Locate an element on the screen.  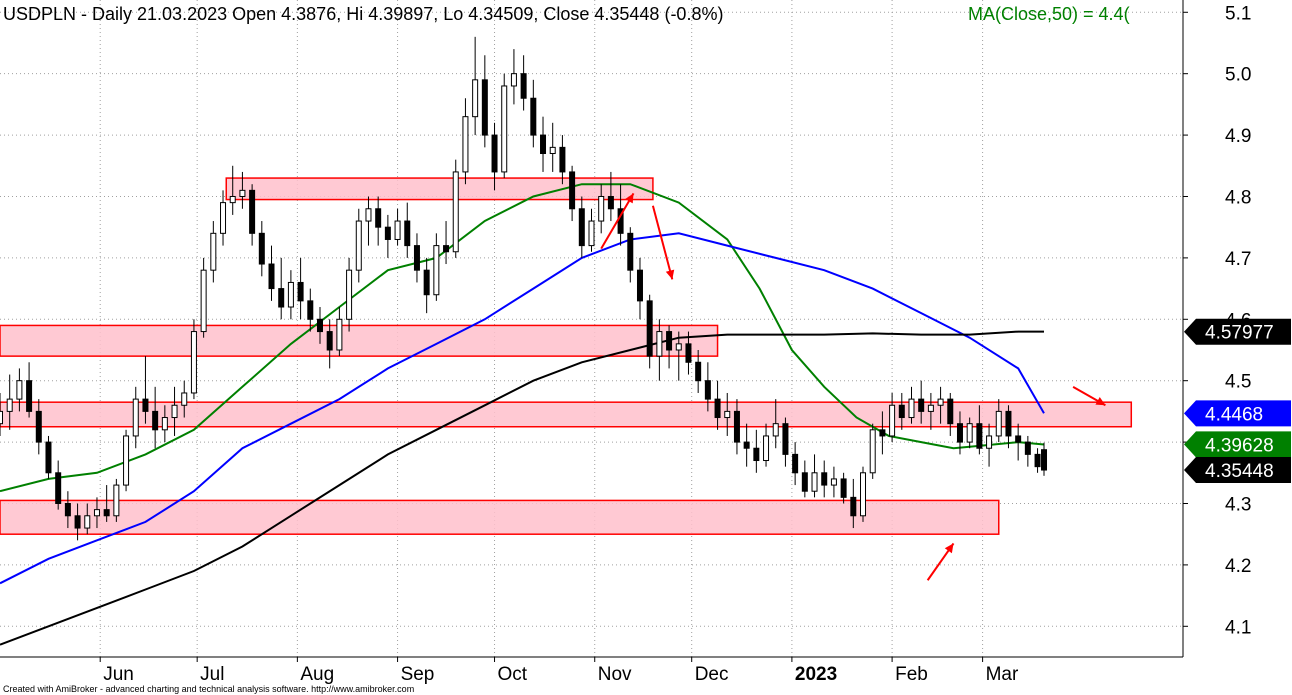
y-tick-label: 4.1 is located at coordinates (1238, 627).